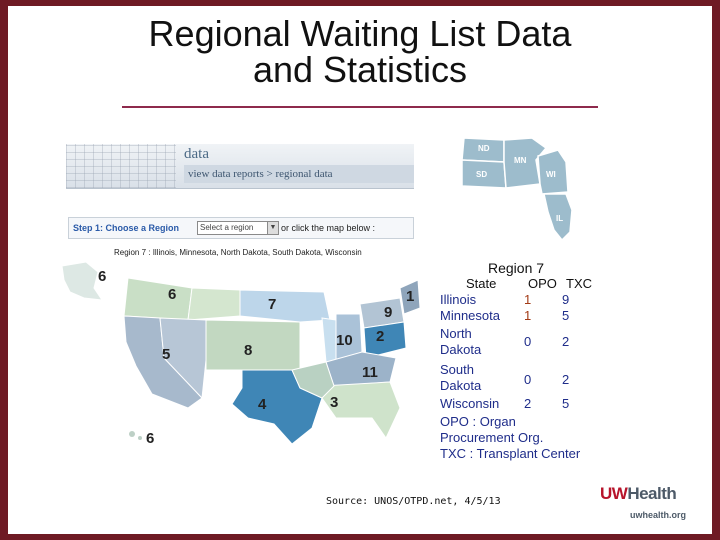  I want to click on note-opo-line1: OPO : Organ, so click(478, 421).